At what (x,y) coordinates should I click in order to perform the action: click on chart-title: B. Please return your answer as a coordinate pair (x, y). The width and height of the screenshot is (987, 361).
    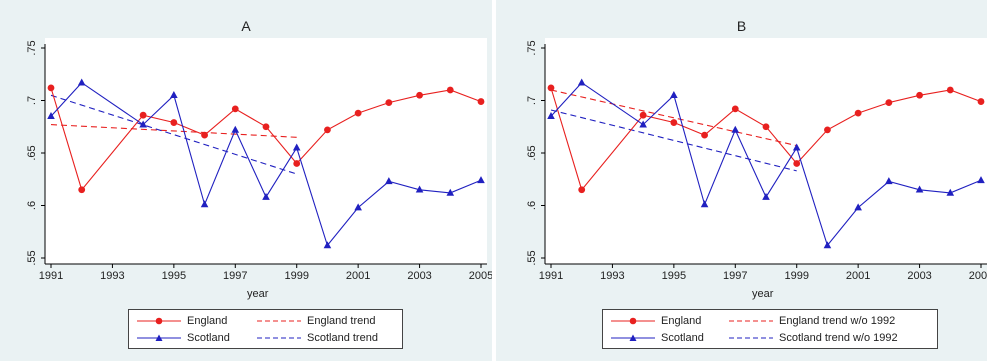
    Looking at the image, I should click on (741, 26).